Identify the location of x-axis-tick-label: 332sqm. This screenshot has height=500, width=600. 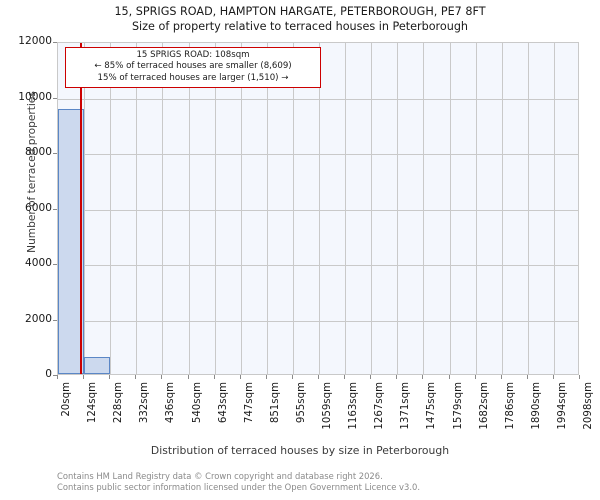
(145, 403).